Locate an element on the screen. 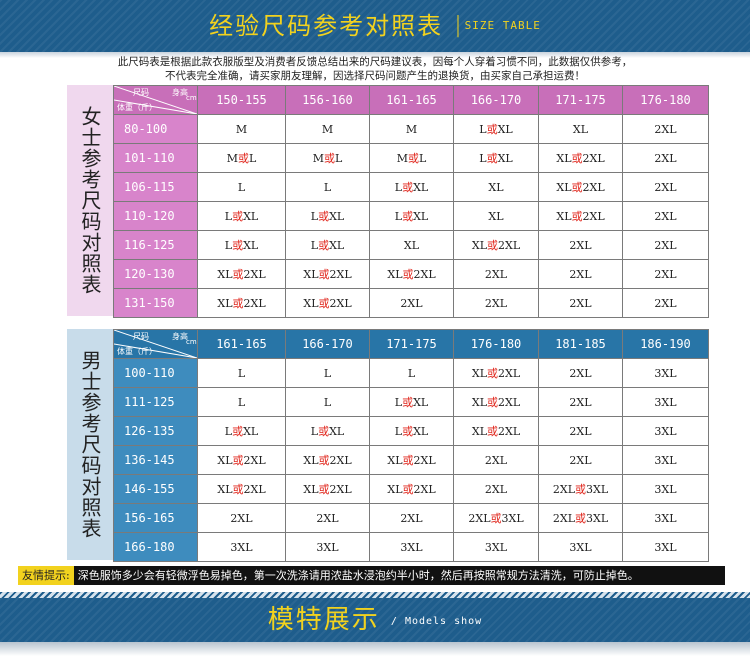  men-height-header: 161-165 is located at coordinates (241, 344).